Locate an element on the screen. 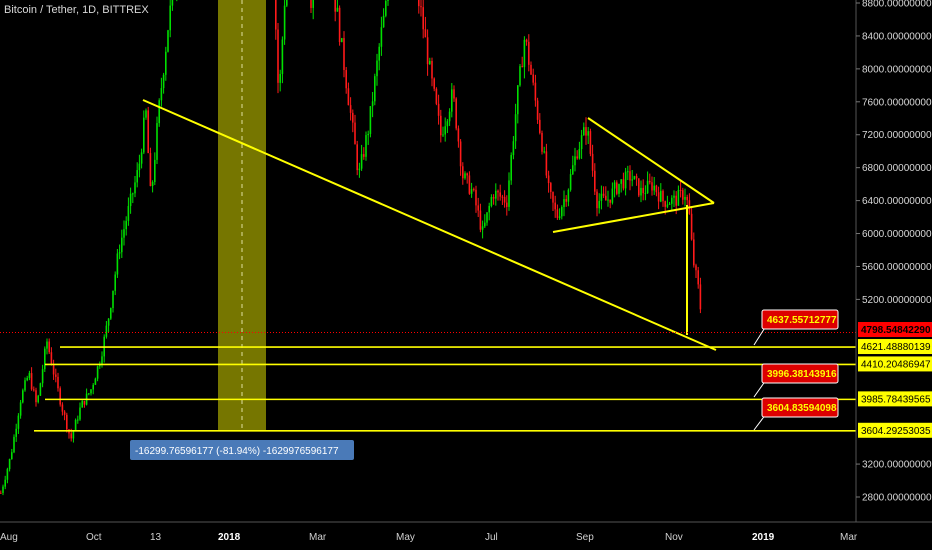 The image size is (932, 550). time-tick-label: Mar is located at coordinates (318, 537).